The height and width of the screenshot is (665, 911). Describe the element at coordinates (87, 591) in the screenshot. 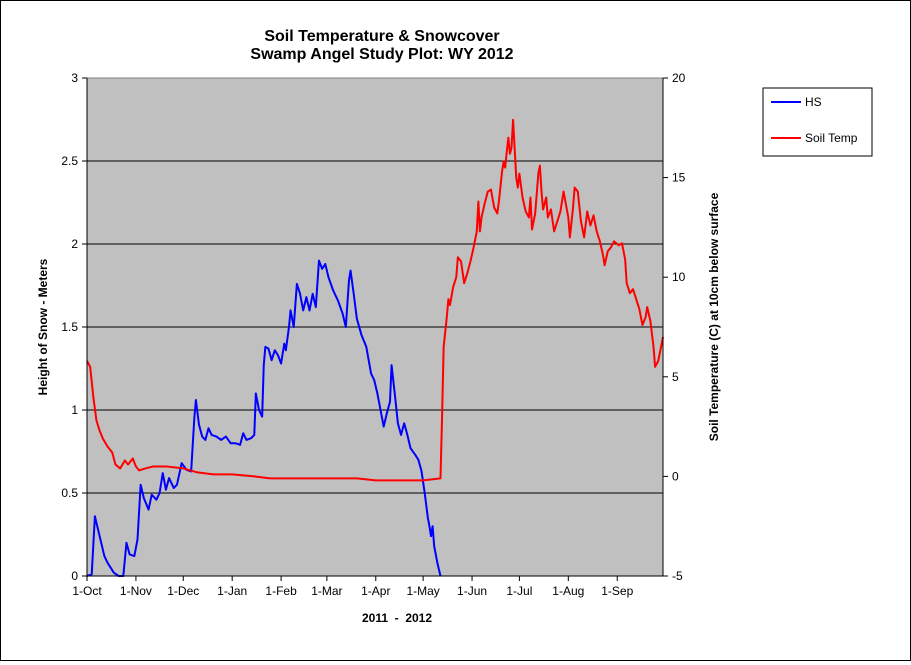

I see `x-tick-label: 1-Oct` at that location.